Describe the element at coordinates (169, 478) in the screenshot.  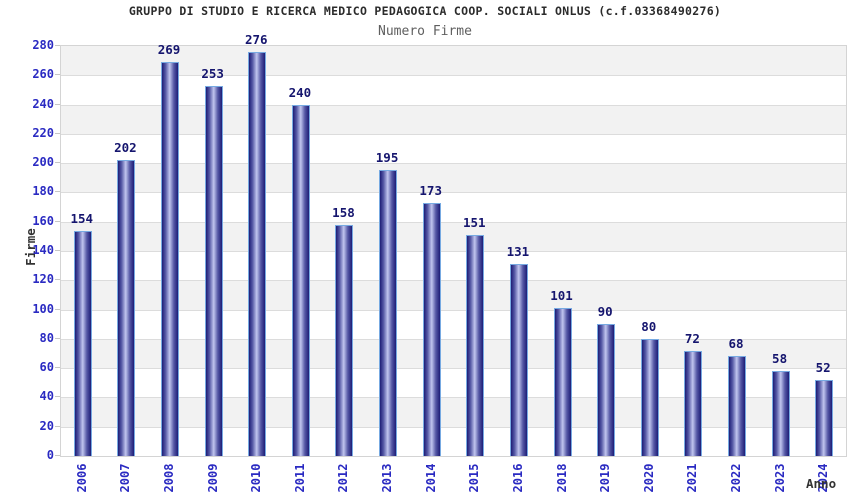
I see `x-tick-label: 2008` at that location.